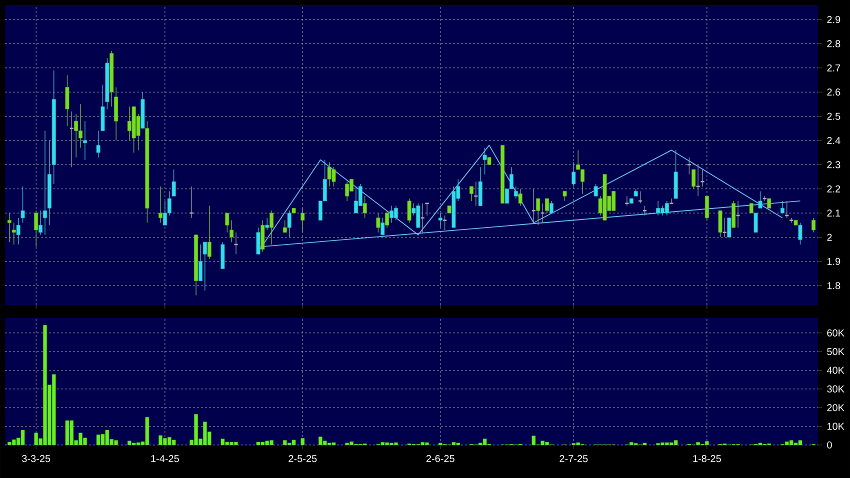 This screenshot has height=478, width=850. I want to click on x-tick-label: 2-7-25, so click(574, 458).